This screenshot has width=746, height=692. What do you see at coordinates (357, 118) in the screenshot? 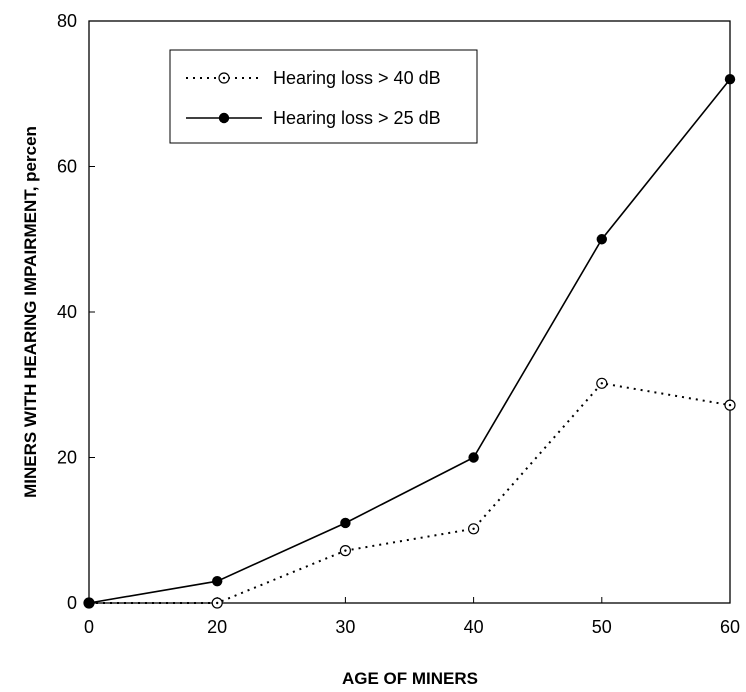
I see `legend-label-2: Hearing loss > 25 dB` at bounding box center [357, 118].